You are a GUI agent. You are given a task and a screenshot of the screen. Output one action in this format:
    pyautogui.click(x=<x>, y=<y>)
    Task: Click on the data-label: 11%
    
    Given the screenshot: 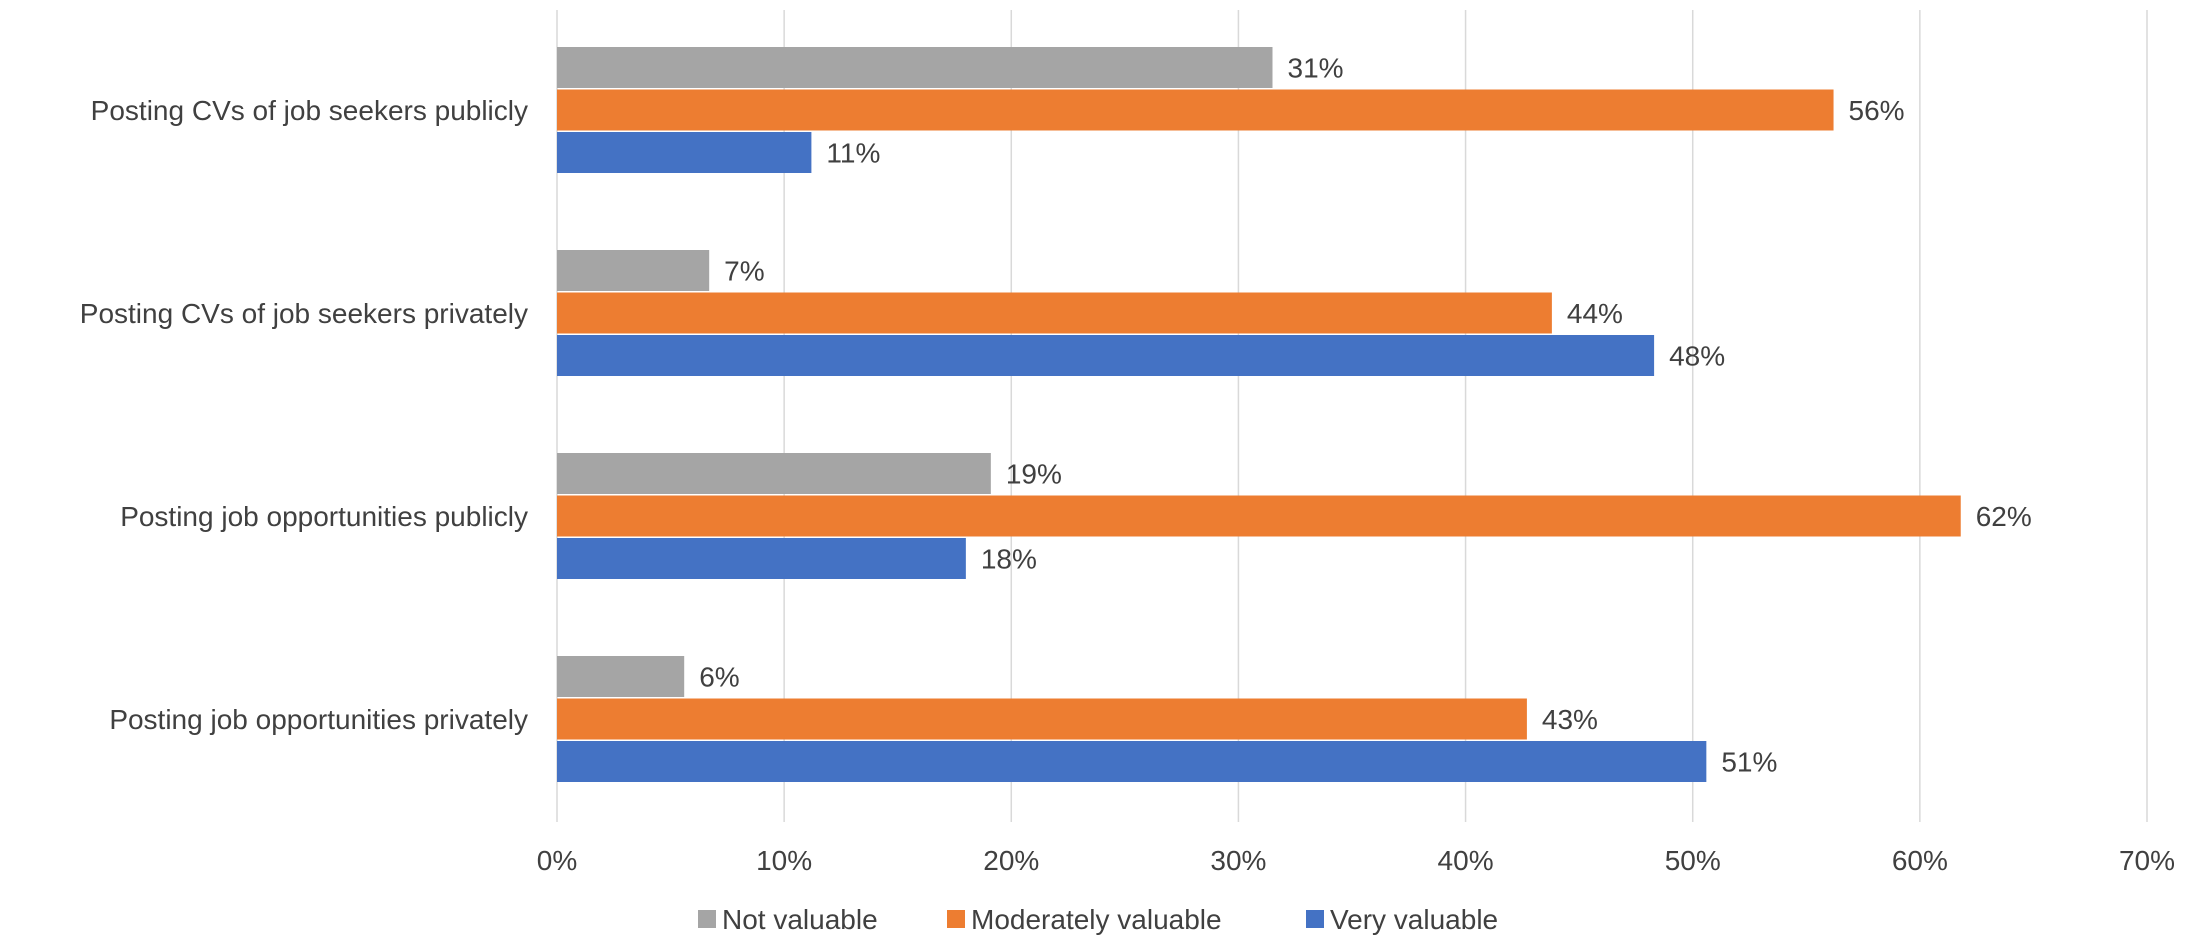 What is the action you would take?
    pyautogui.click(x=853, y=153)
    